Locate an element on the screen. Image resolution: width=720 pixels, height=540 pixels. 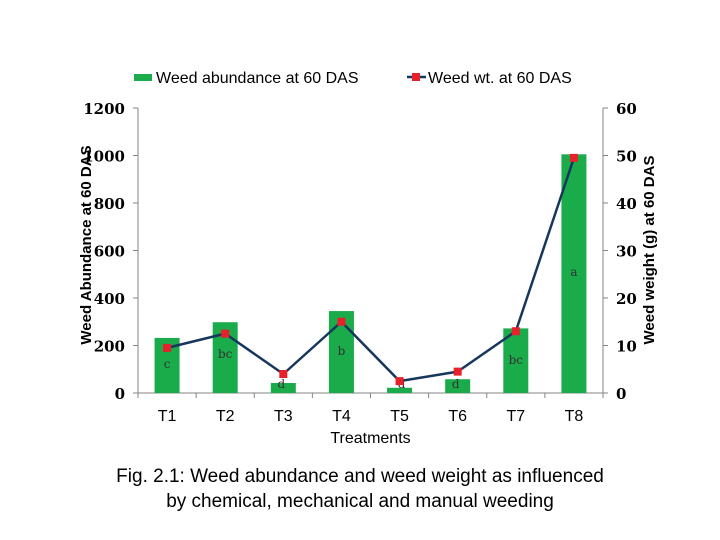
left-tick-label: 800 is located at coordinates (109, 204).